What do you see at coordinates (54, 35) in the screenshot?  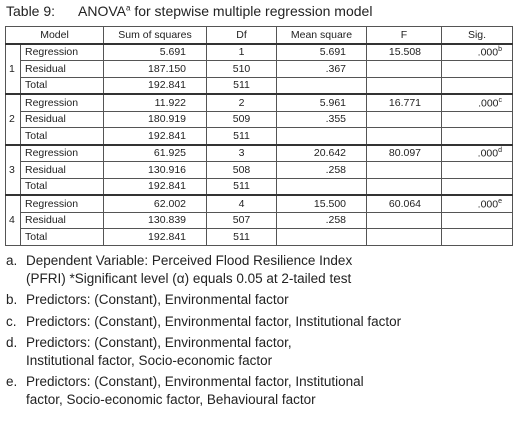 I see `header-cell: Model` at bounding box center [54, 35].